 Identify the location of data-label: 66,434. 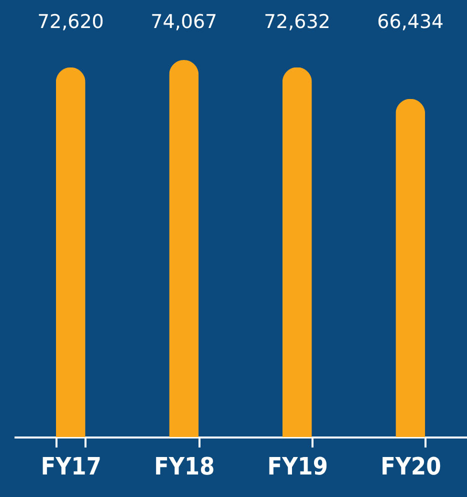
(410, 22).